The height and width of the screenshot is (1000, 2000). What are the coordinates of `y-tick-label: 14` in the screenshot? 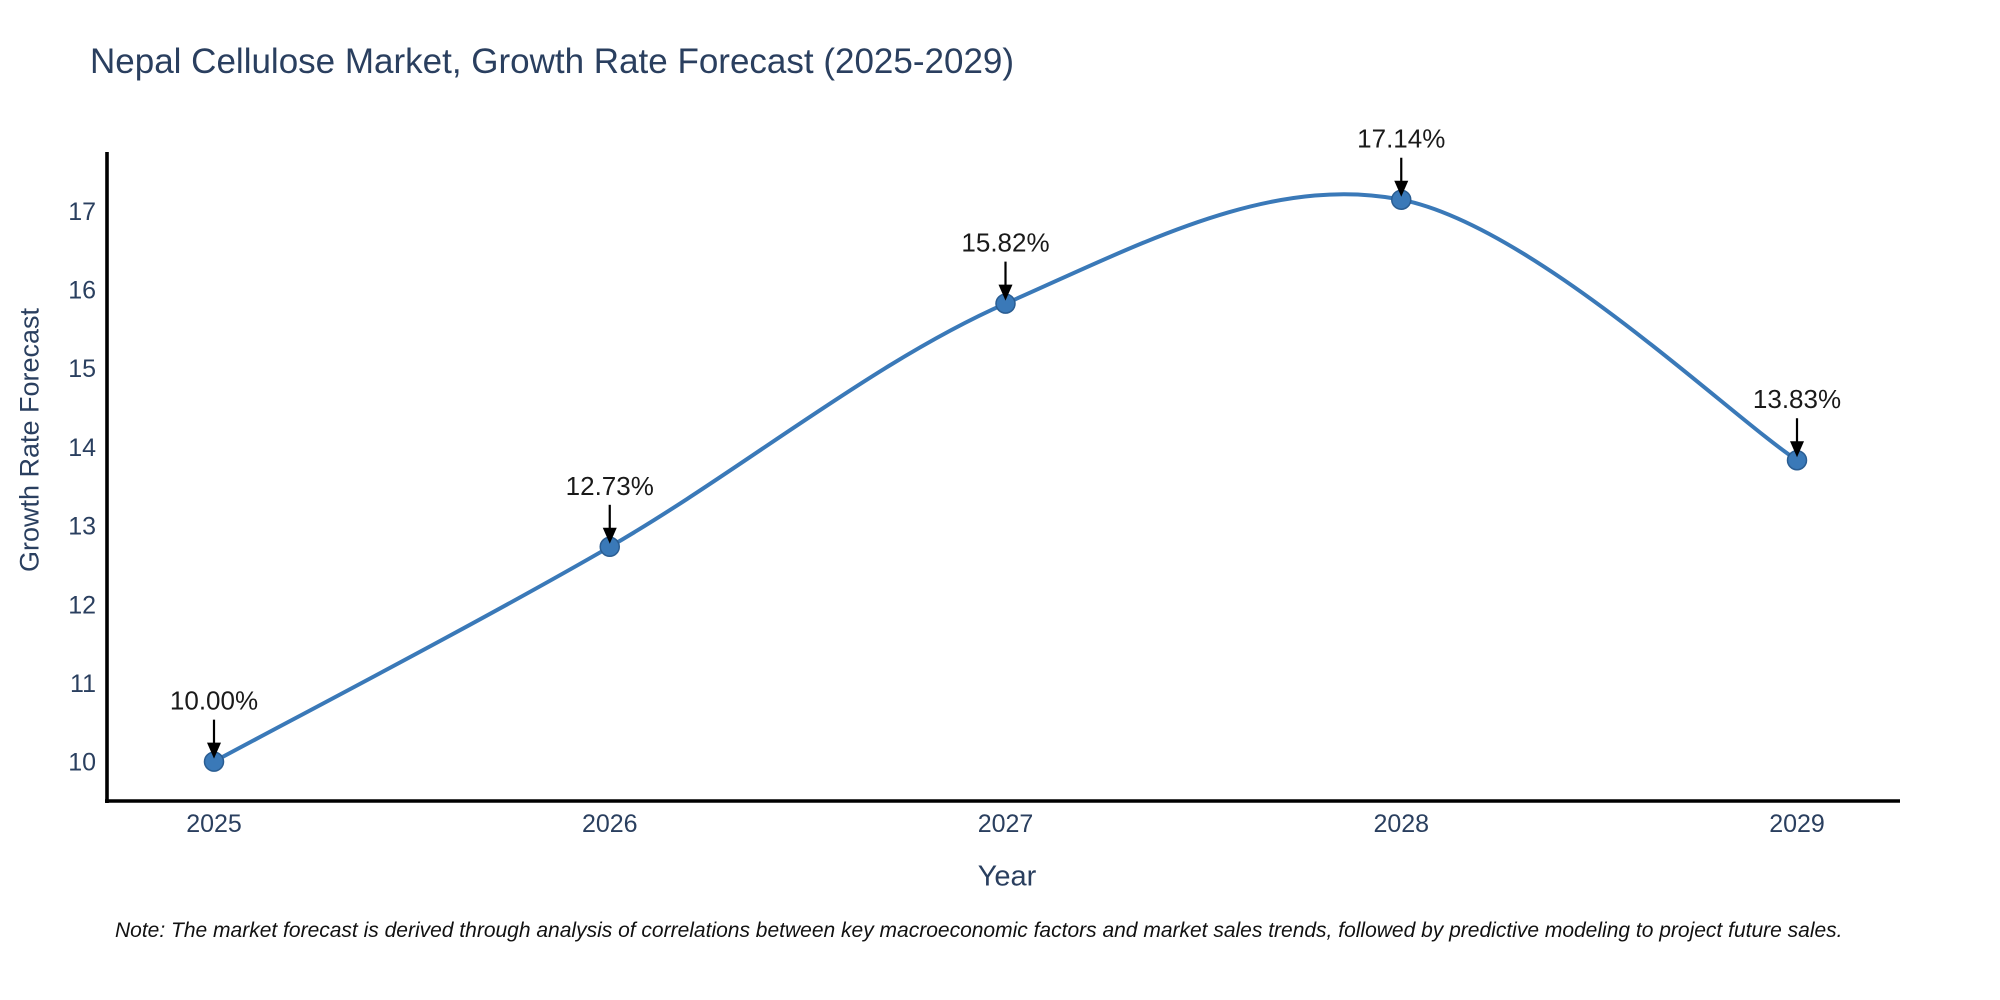 It's located at (82, 448).